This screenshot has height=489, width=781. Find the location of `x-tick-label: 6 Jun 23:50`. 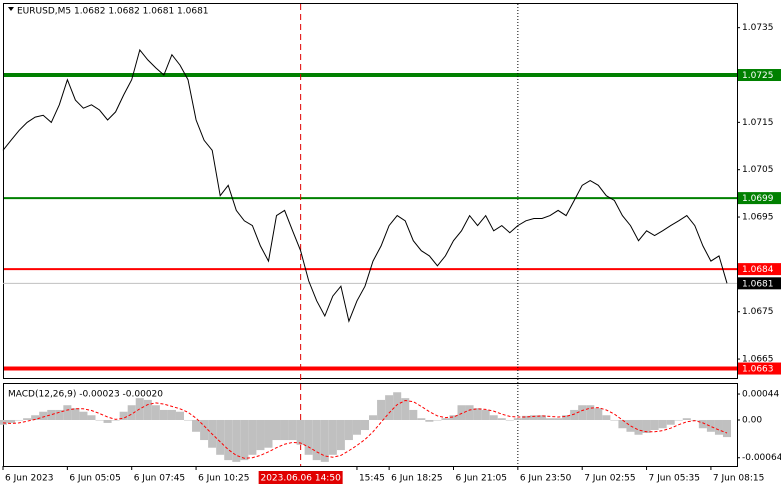

x-tick-label: 6 Jun 23:50 is located at coordinates (546, 479).